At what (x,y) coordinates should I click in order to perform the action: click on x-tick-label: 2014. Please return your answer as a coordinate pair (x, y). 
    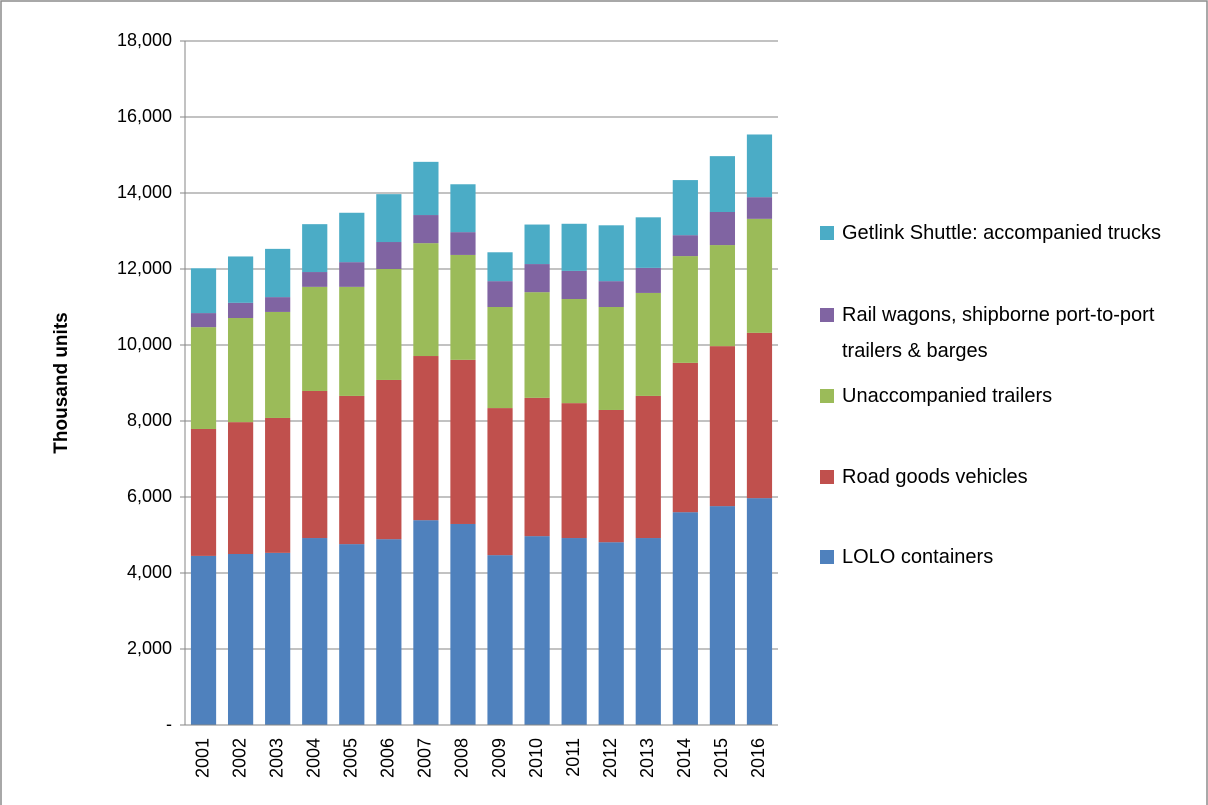
    Looking at the image, I should click on (684, 758).